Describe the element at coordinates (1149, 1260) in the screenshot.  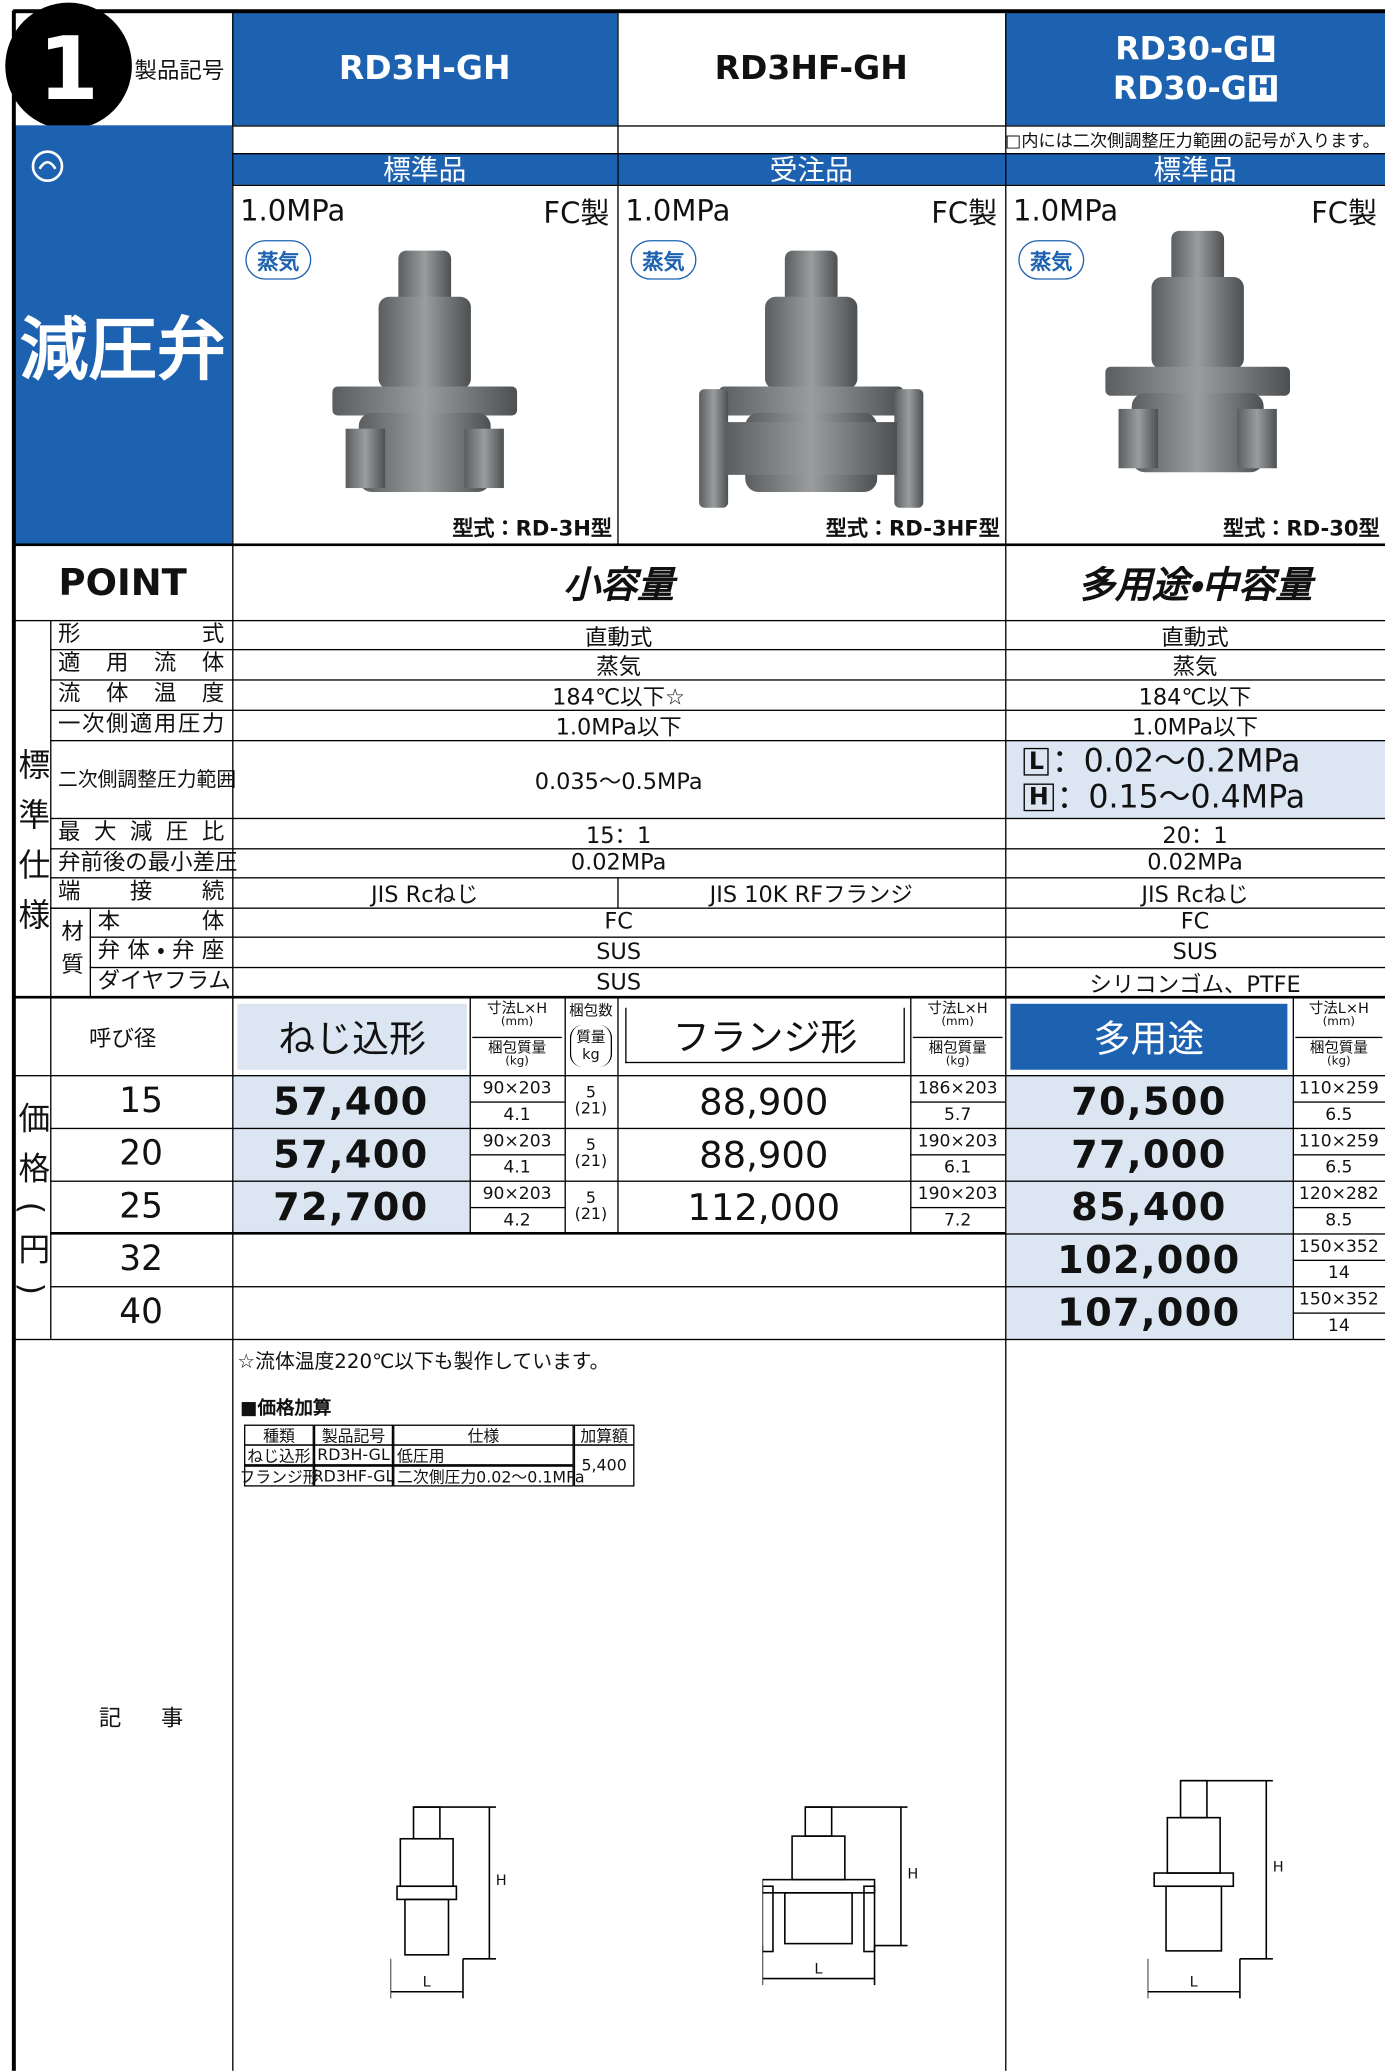
I see `price: 102,000` at that location.